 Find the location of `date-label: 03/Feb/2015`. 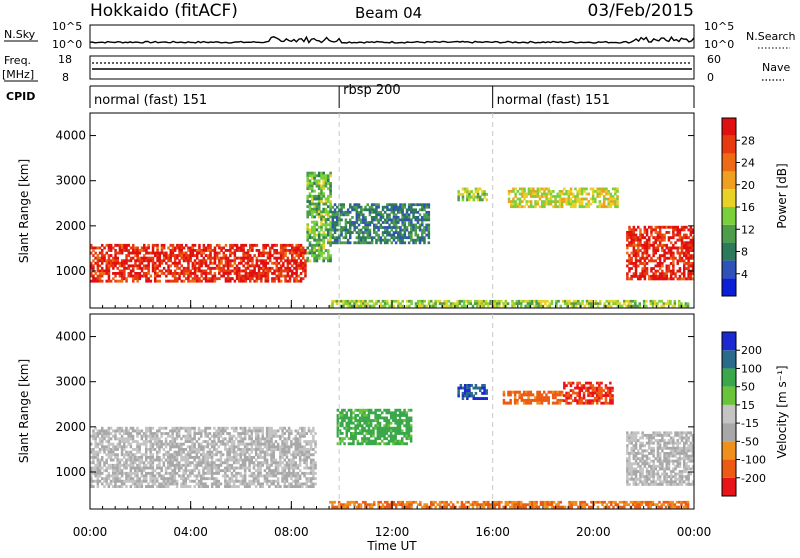

date-label: 03/Feb/2015 is located at coordinates (641, 11).